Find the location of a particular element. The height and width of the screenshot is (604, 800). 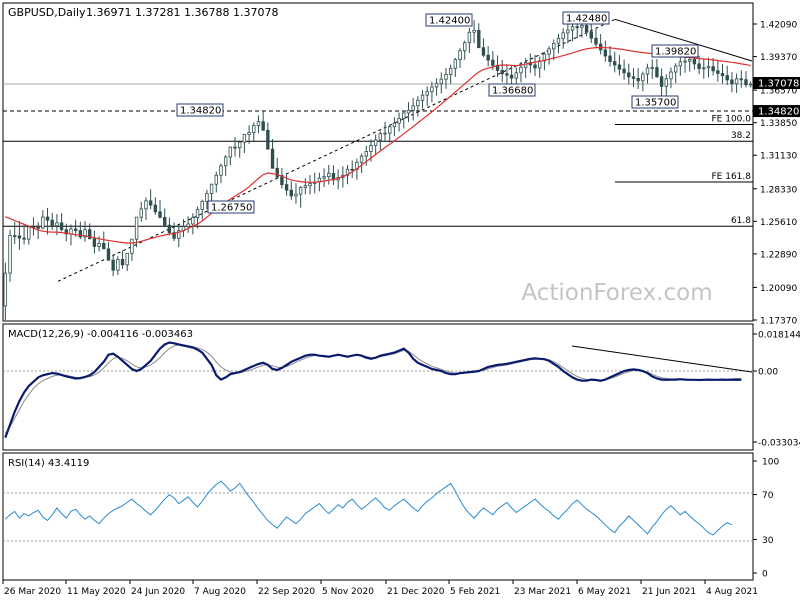

x-tick-label: 5 Feb 2021 is located at coordinates (475, 592).